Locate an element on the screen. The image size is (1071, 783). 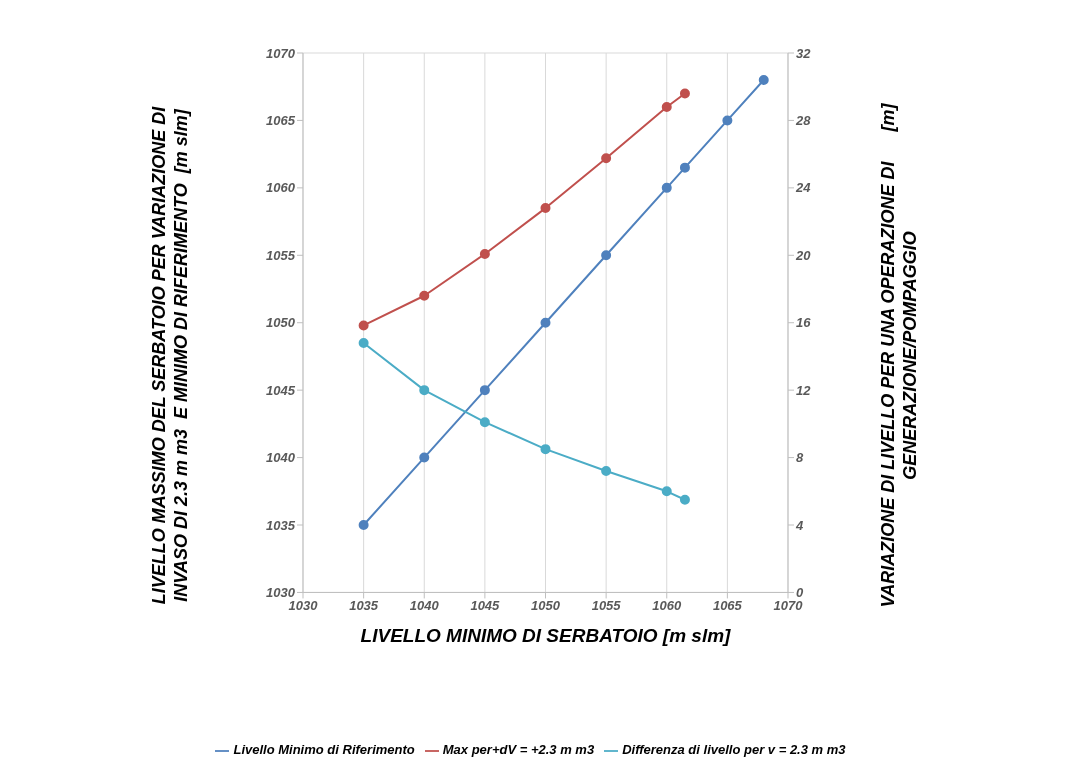
y2-tick-label: 20 is located at coordinates (803, 255).